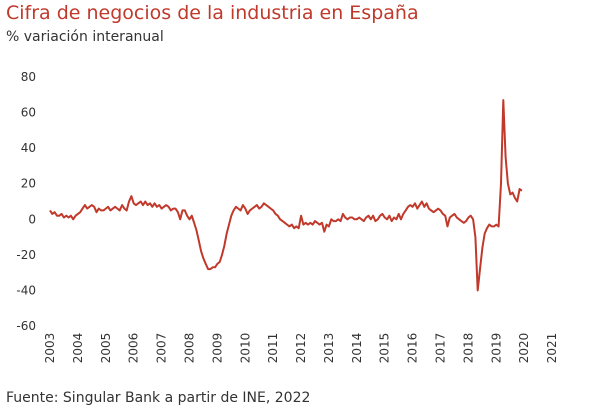 This screenshot has height=417, width=600. What do you see at coordinates (106, 348) in the screenshot?
I see `x-tick-label: 2005` at bounding box center [106, 348].